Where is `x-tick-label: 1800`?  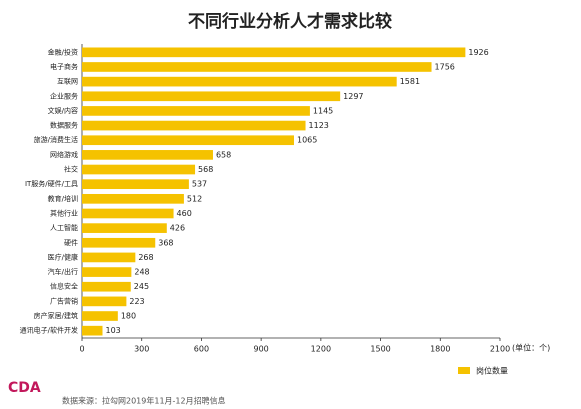 x-tick-label: 1800 is located at coordinates (440, 349).